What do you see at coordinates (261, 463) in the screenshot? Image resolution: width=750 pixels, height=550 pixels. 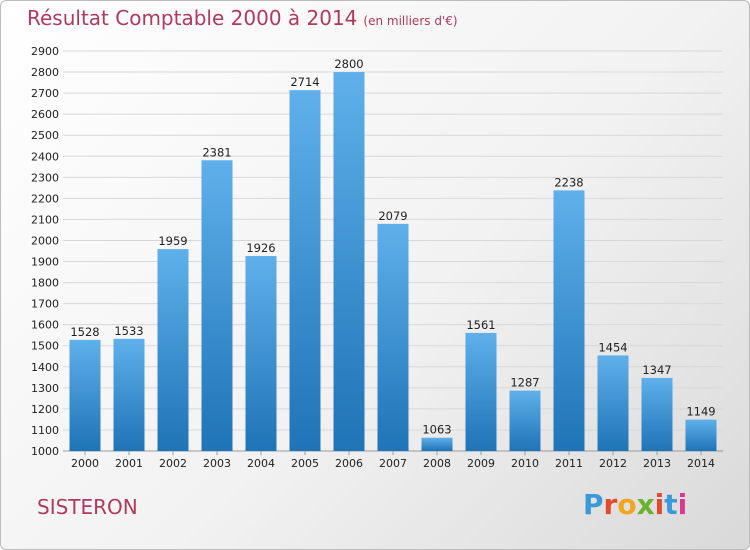 I see `x-tick-label-2004: 2004` at bounding box center [261, 463].